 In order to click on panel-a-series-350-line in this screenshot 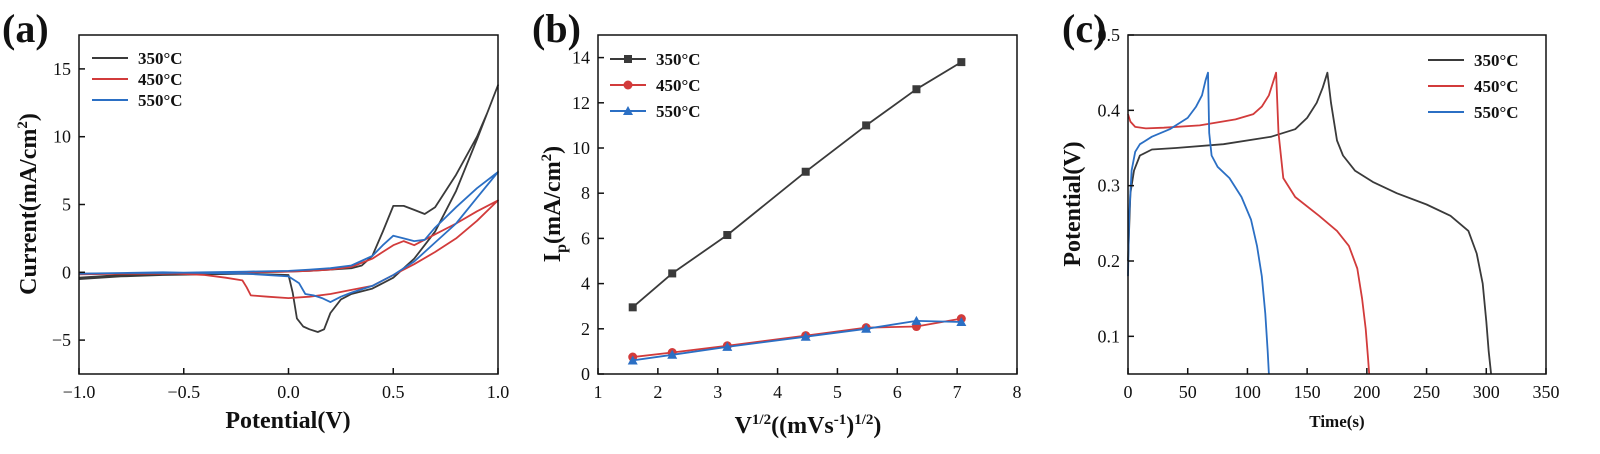, I will do `click(288, 208)`.